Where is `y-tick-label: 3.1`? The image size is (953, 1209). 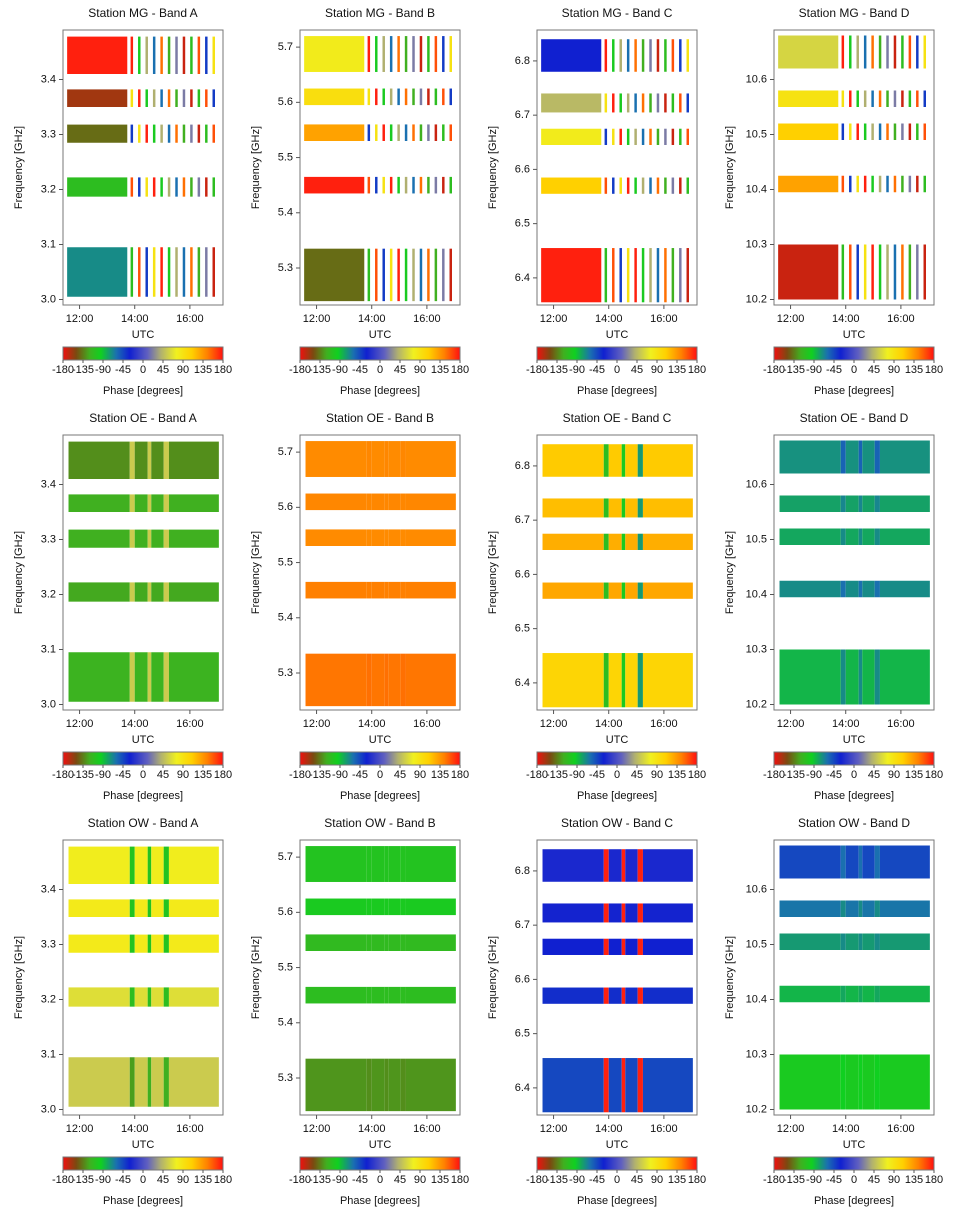
y-tick-label: 3.1 is located at coordinates (48, 1054).